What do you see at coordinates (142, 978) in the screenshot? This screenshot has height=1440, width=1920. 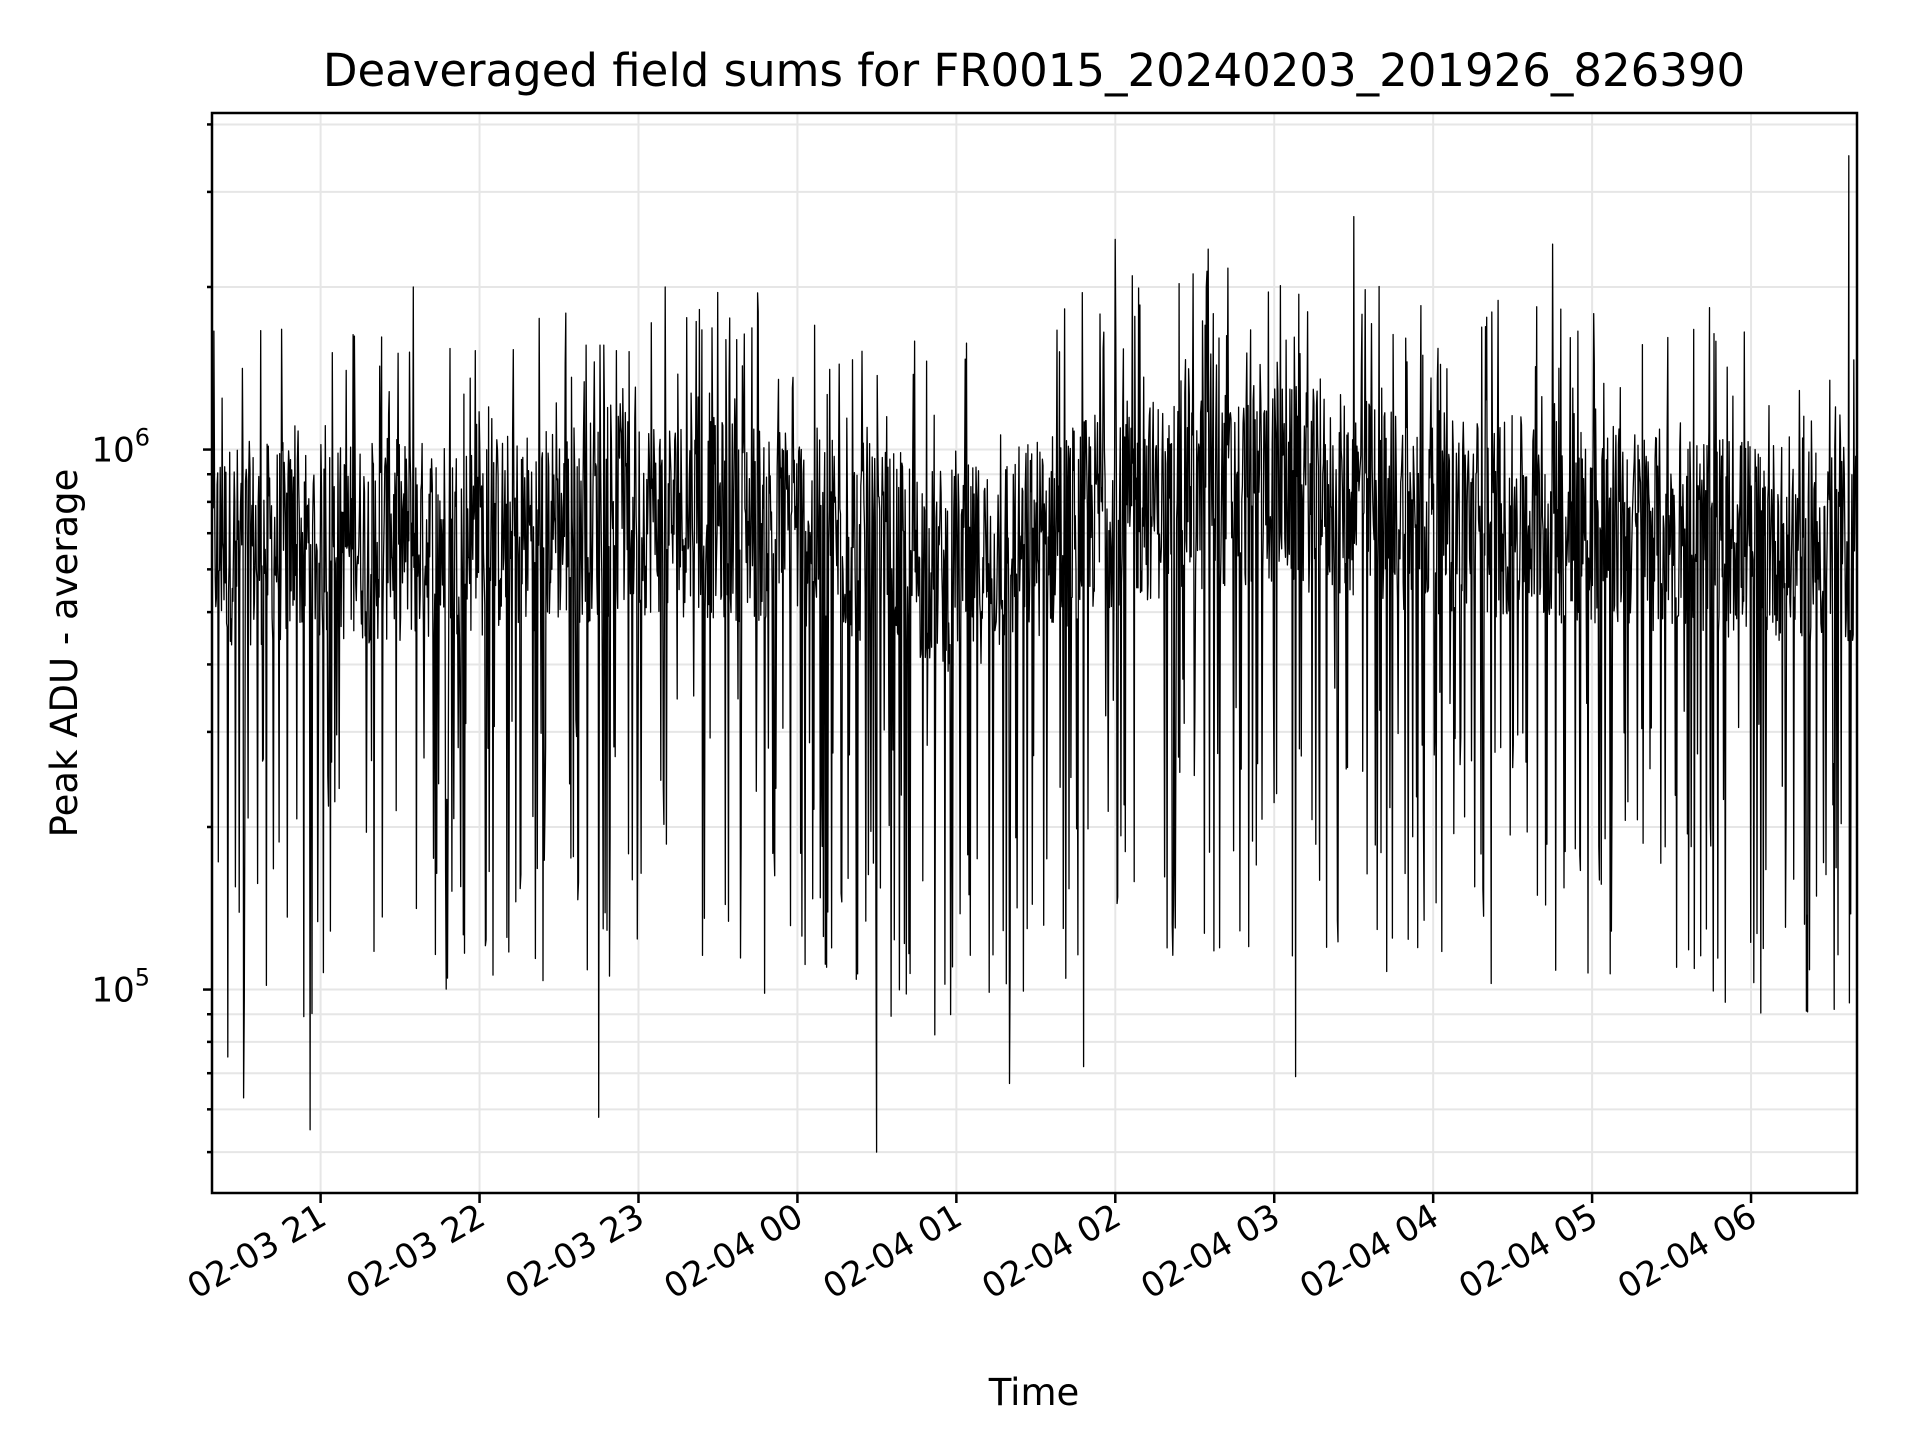 I see `y-tick-exponent: 5` at bounding box center [142, 978].